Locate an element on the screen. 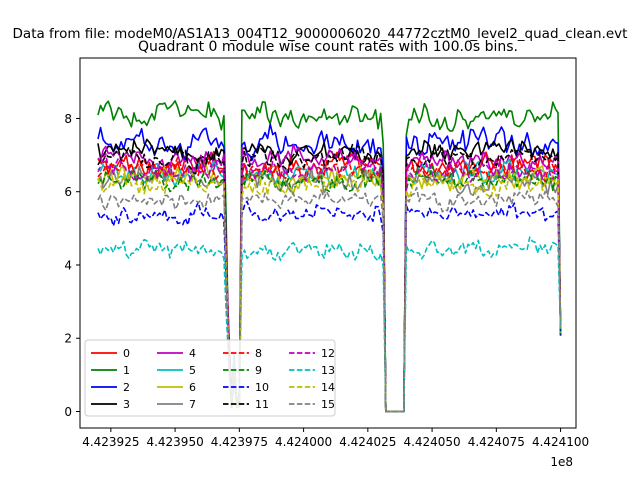 This screenshot has width=640, height=484. legend-label-14: 14 is located at coordinates (328, 387).